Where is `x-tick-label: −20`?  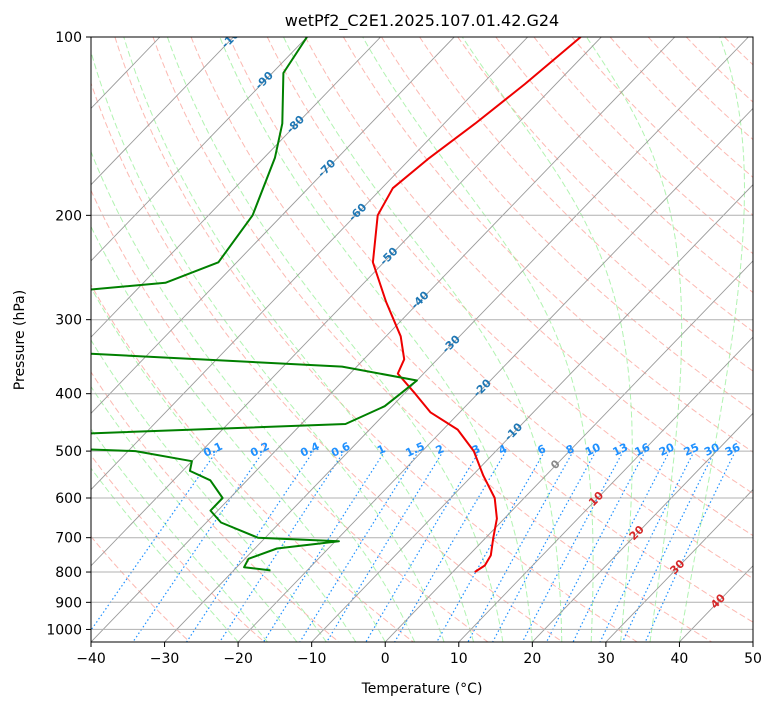
x-tick-label: −20 is located at coordinates (238, 659).